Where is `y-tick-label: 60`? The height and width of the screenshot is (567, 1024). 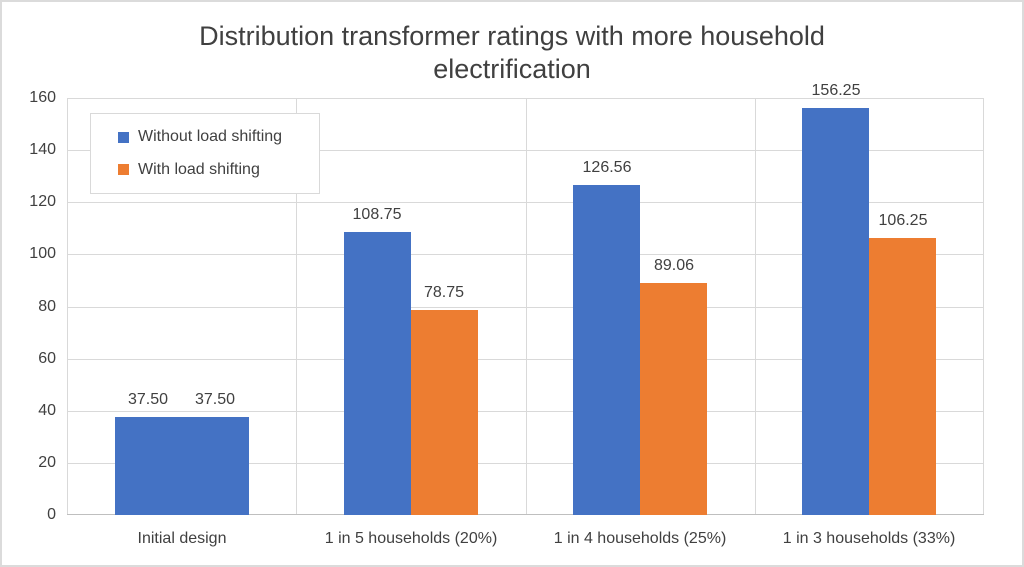 y-tick-label: 60 is located at coordinates (47, 358).